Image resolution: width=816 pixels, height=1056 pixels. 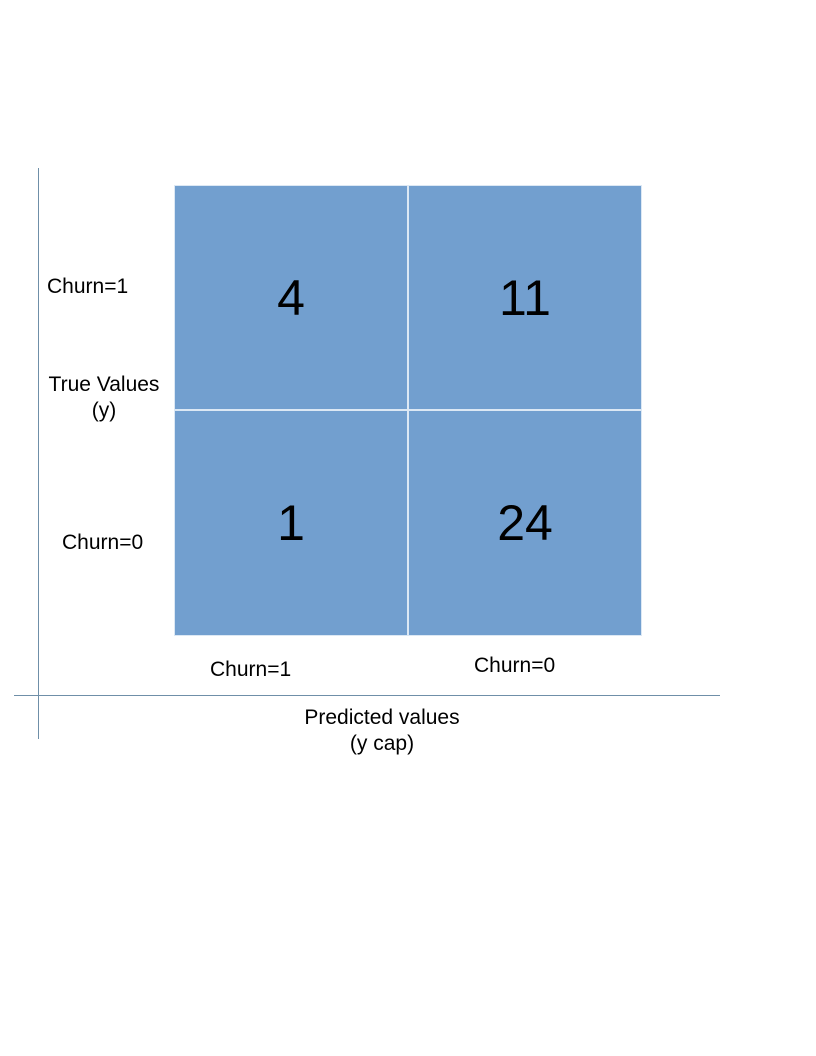 What do you see at coordinates (38, 453) in the screenshot?
I see `vertical-axis-line` at bounding box center [38, 453].